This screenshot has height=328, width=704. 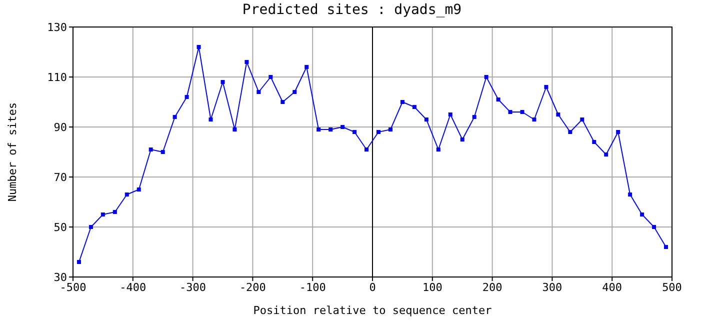 What do you see at coordinates (57, 27) in the screenshot?
I see `y-tick-label: 130` at bounding box center [57, 27].